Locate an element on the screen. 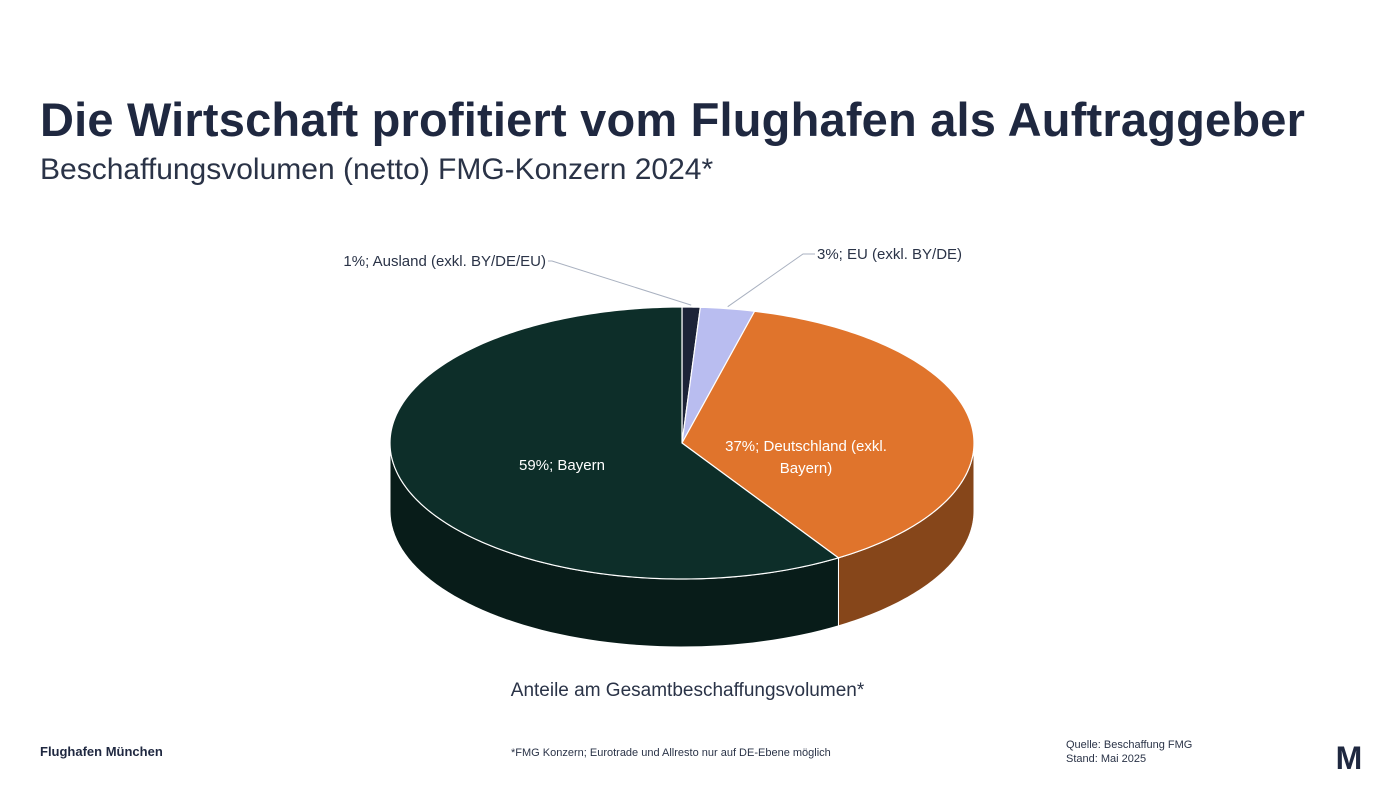  label-slice-0: 1%; Ausland (exkl. BY/DE/EU) is located at coordinates (444, 261).